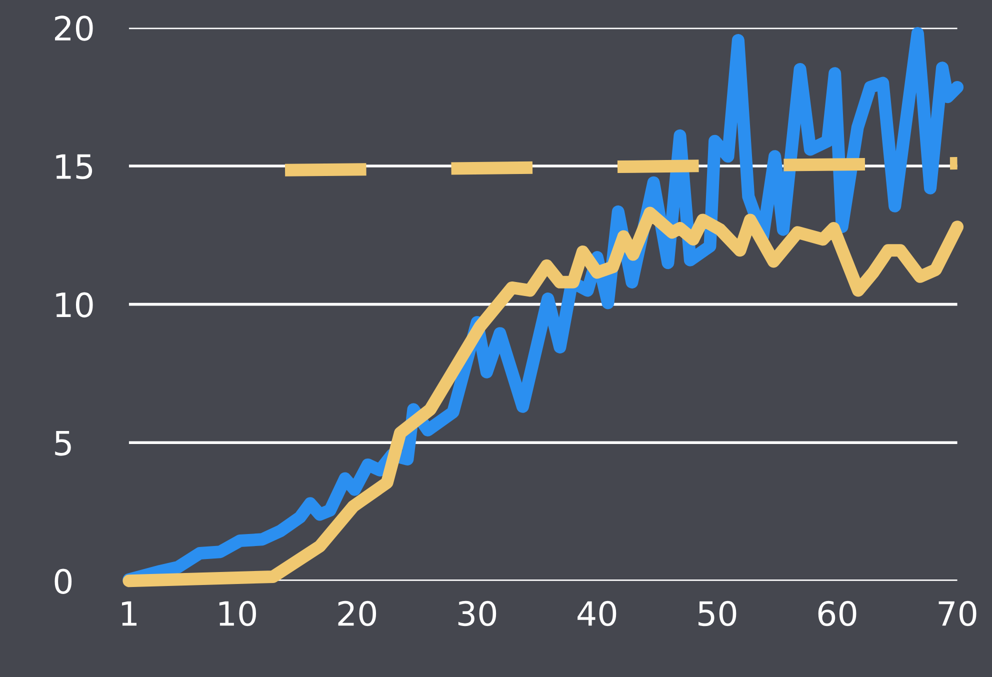  I want to click on y-tick-label: 5, so click(63, 443).